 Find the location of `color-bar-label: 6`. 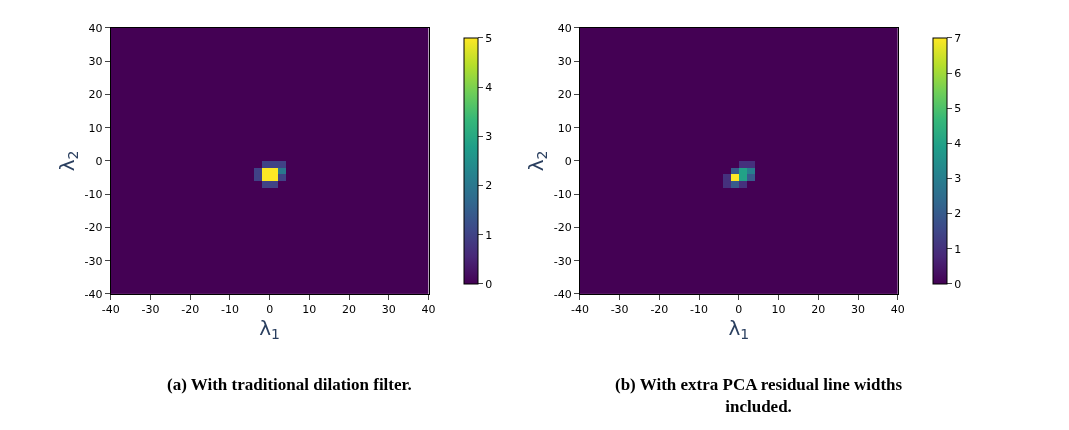

color-bar-label: 6 is located at coordinates (958, 73).